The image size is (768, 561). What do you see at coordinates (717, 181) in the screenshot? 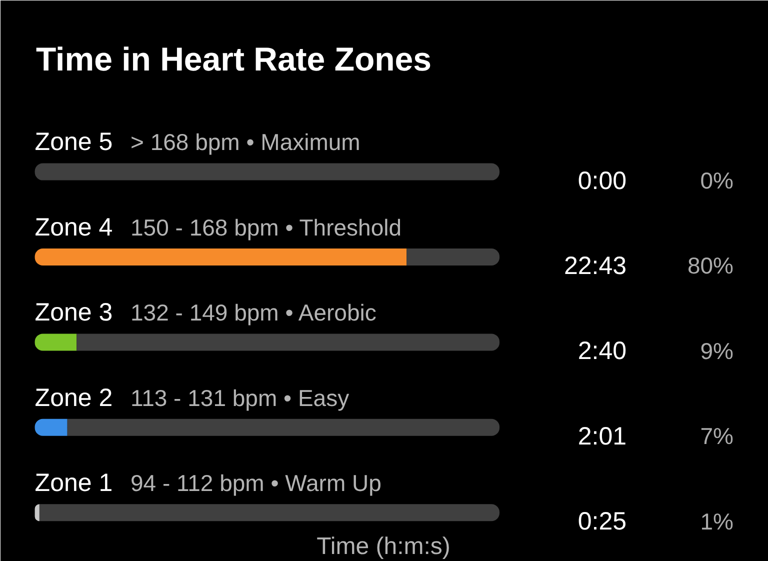
I see `data-label: 0%` at bounding box center [717, 181].